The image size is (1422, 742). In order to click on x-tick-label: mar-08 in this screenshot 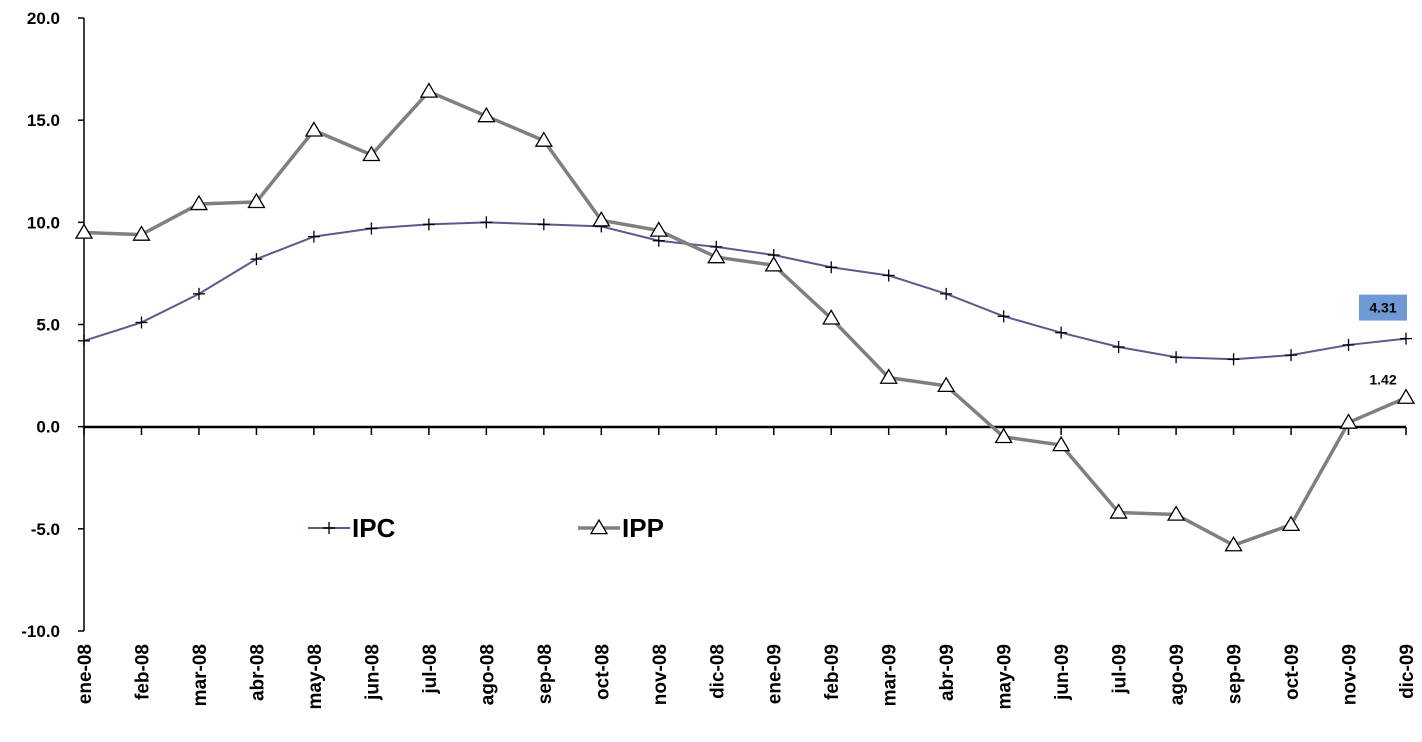, I will do `click(200, 675)`.